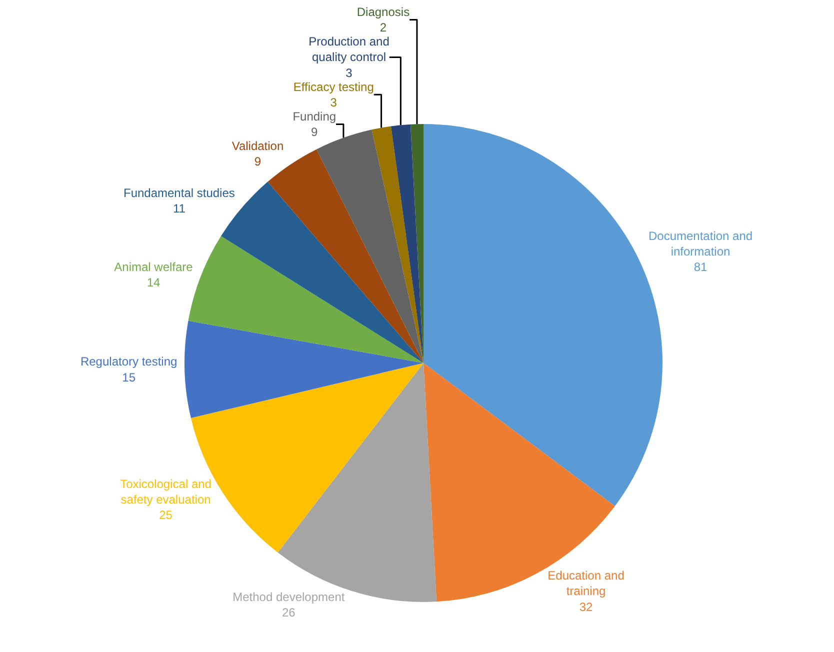 The width and height of the screenshot is (834, 652). I want to click on data-label: 81, so click(701, 267).